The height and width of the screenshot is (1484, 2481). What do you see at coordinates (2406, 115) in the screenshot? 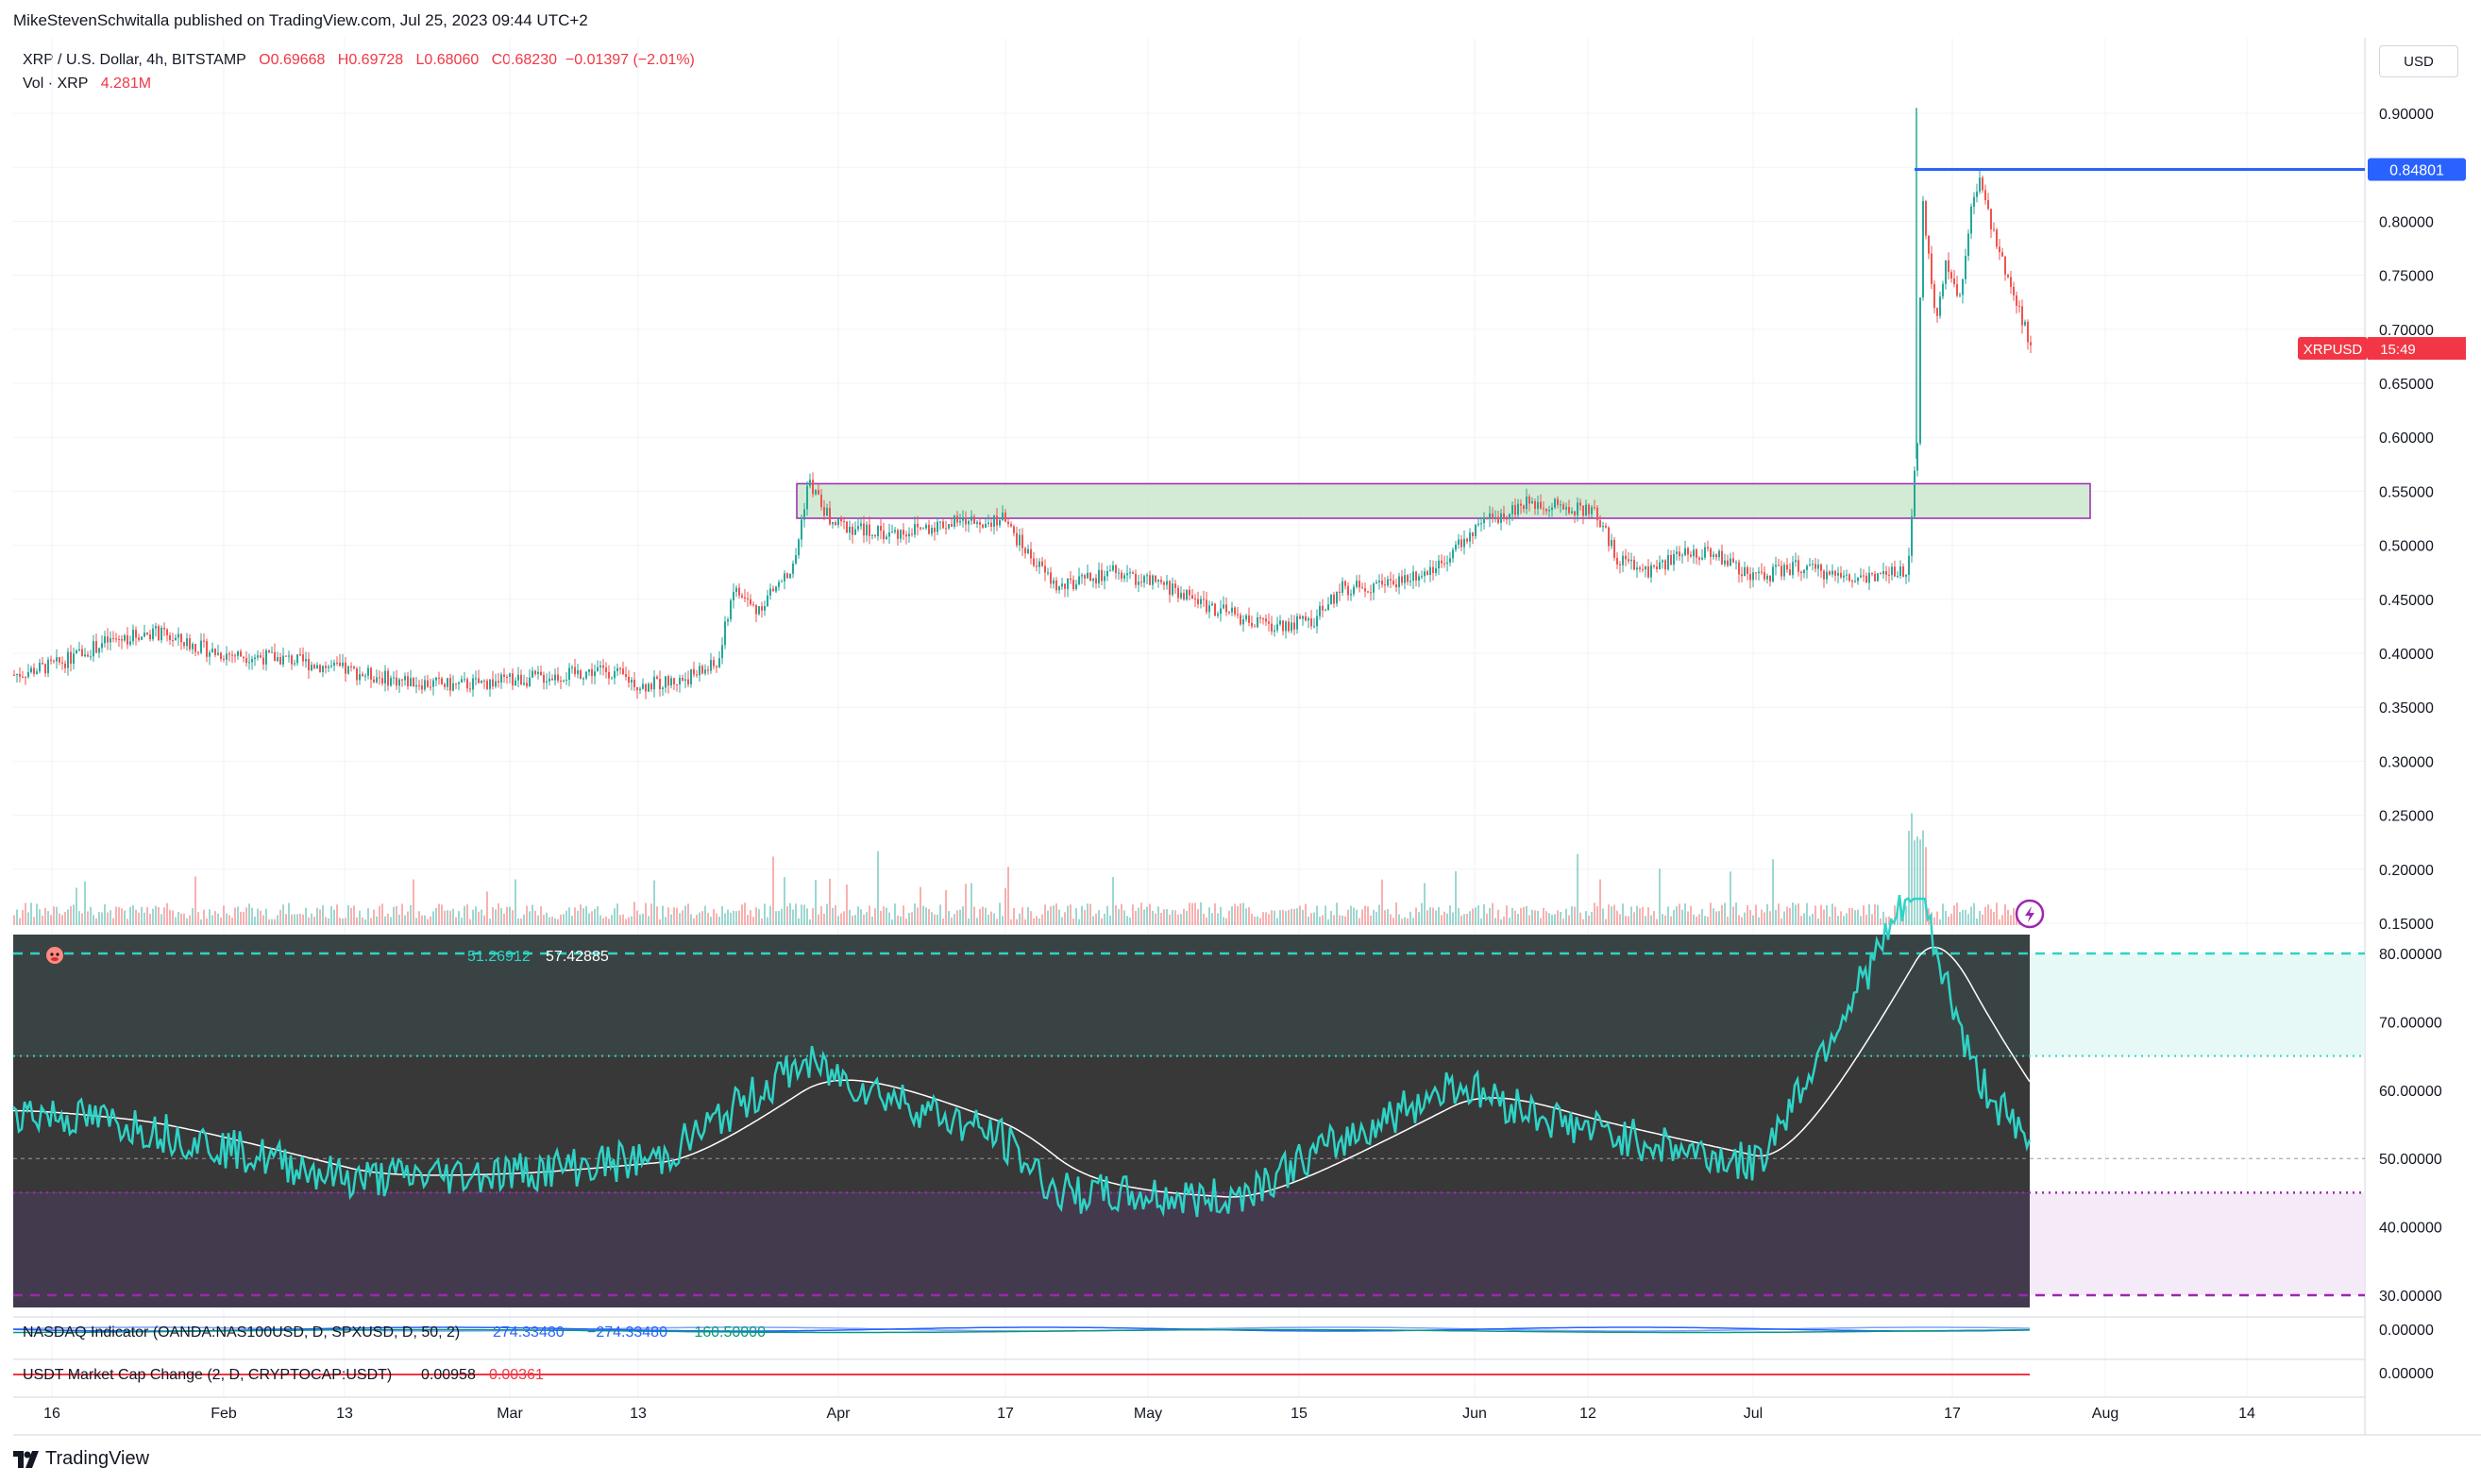
I see `price-tick: 0.90000` at bounding box center [2406, 115].